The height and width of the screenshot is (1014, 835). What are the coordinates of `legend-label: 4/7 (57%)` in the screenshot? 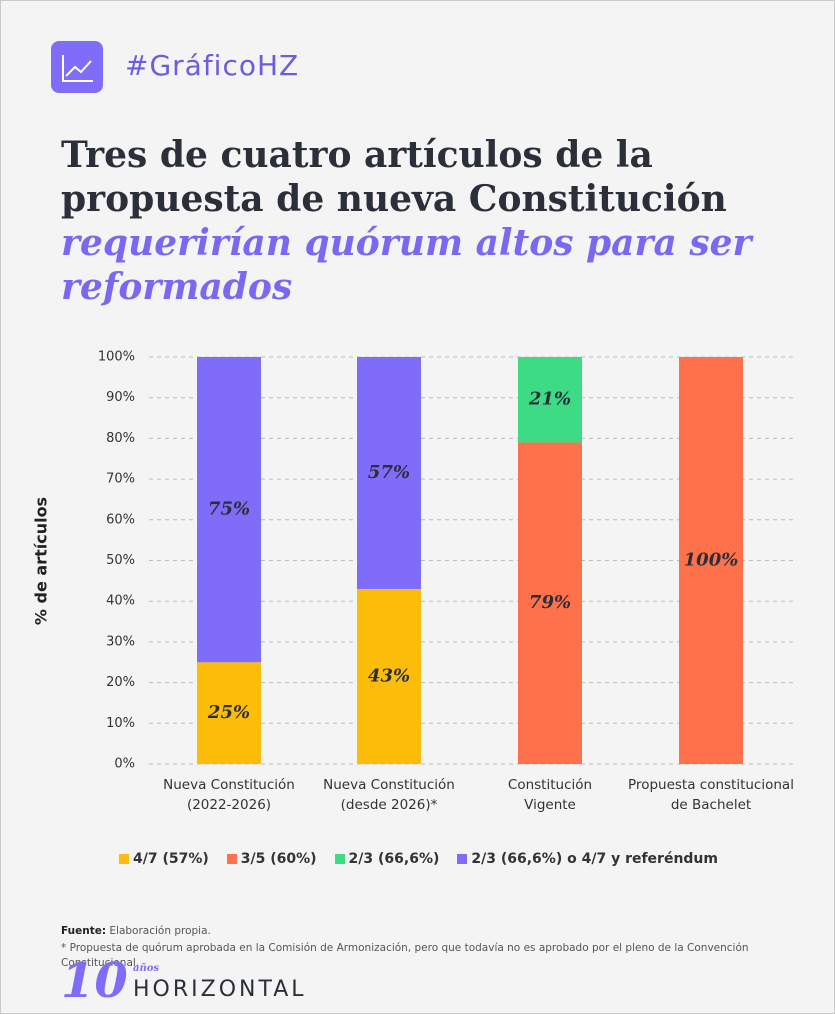 It's located at (170, 859).